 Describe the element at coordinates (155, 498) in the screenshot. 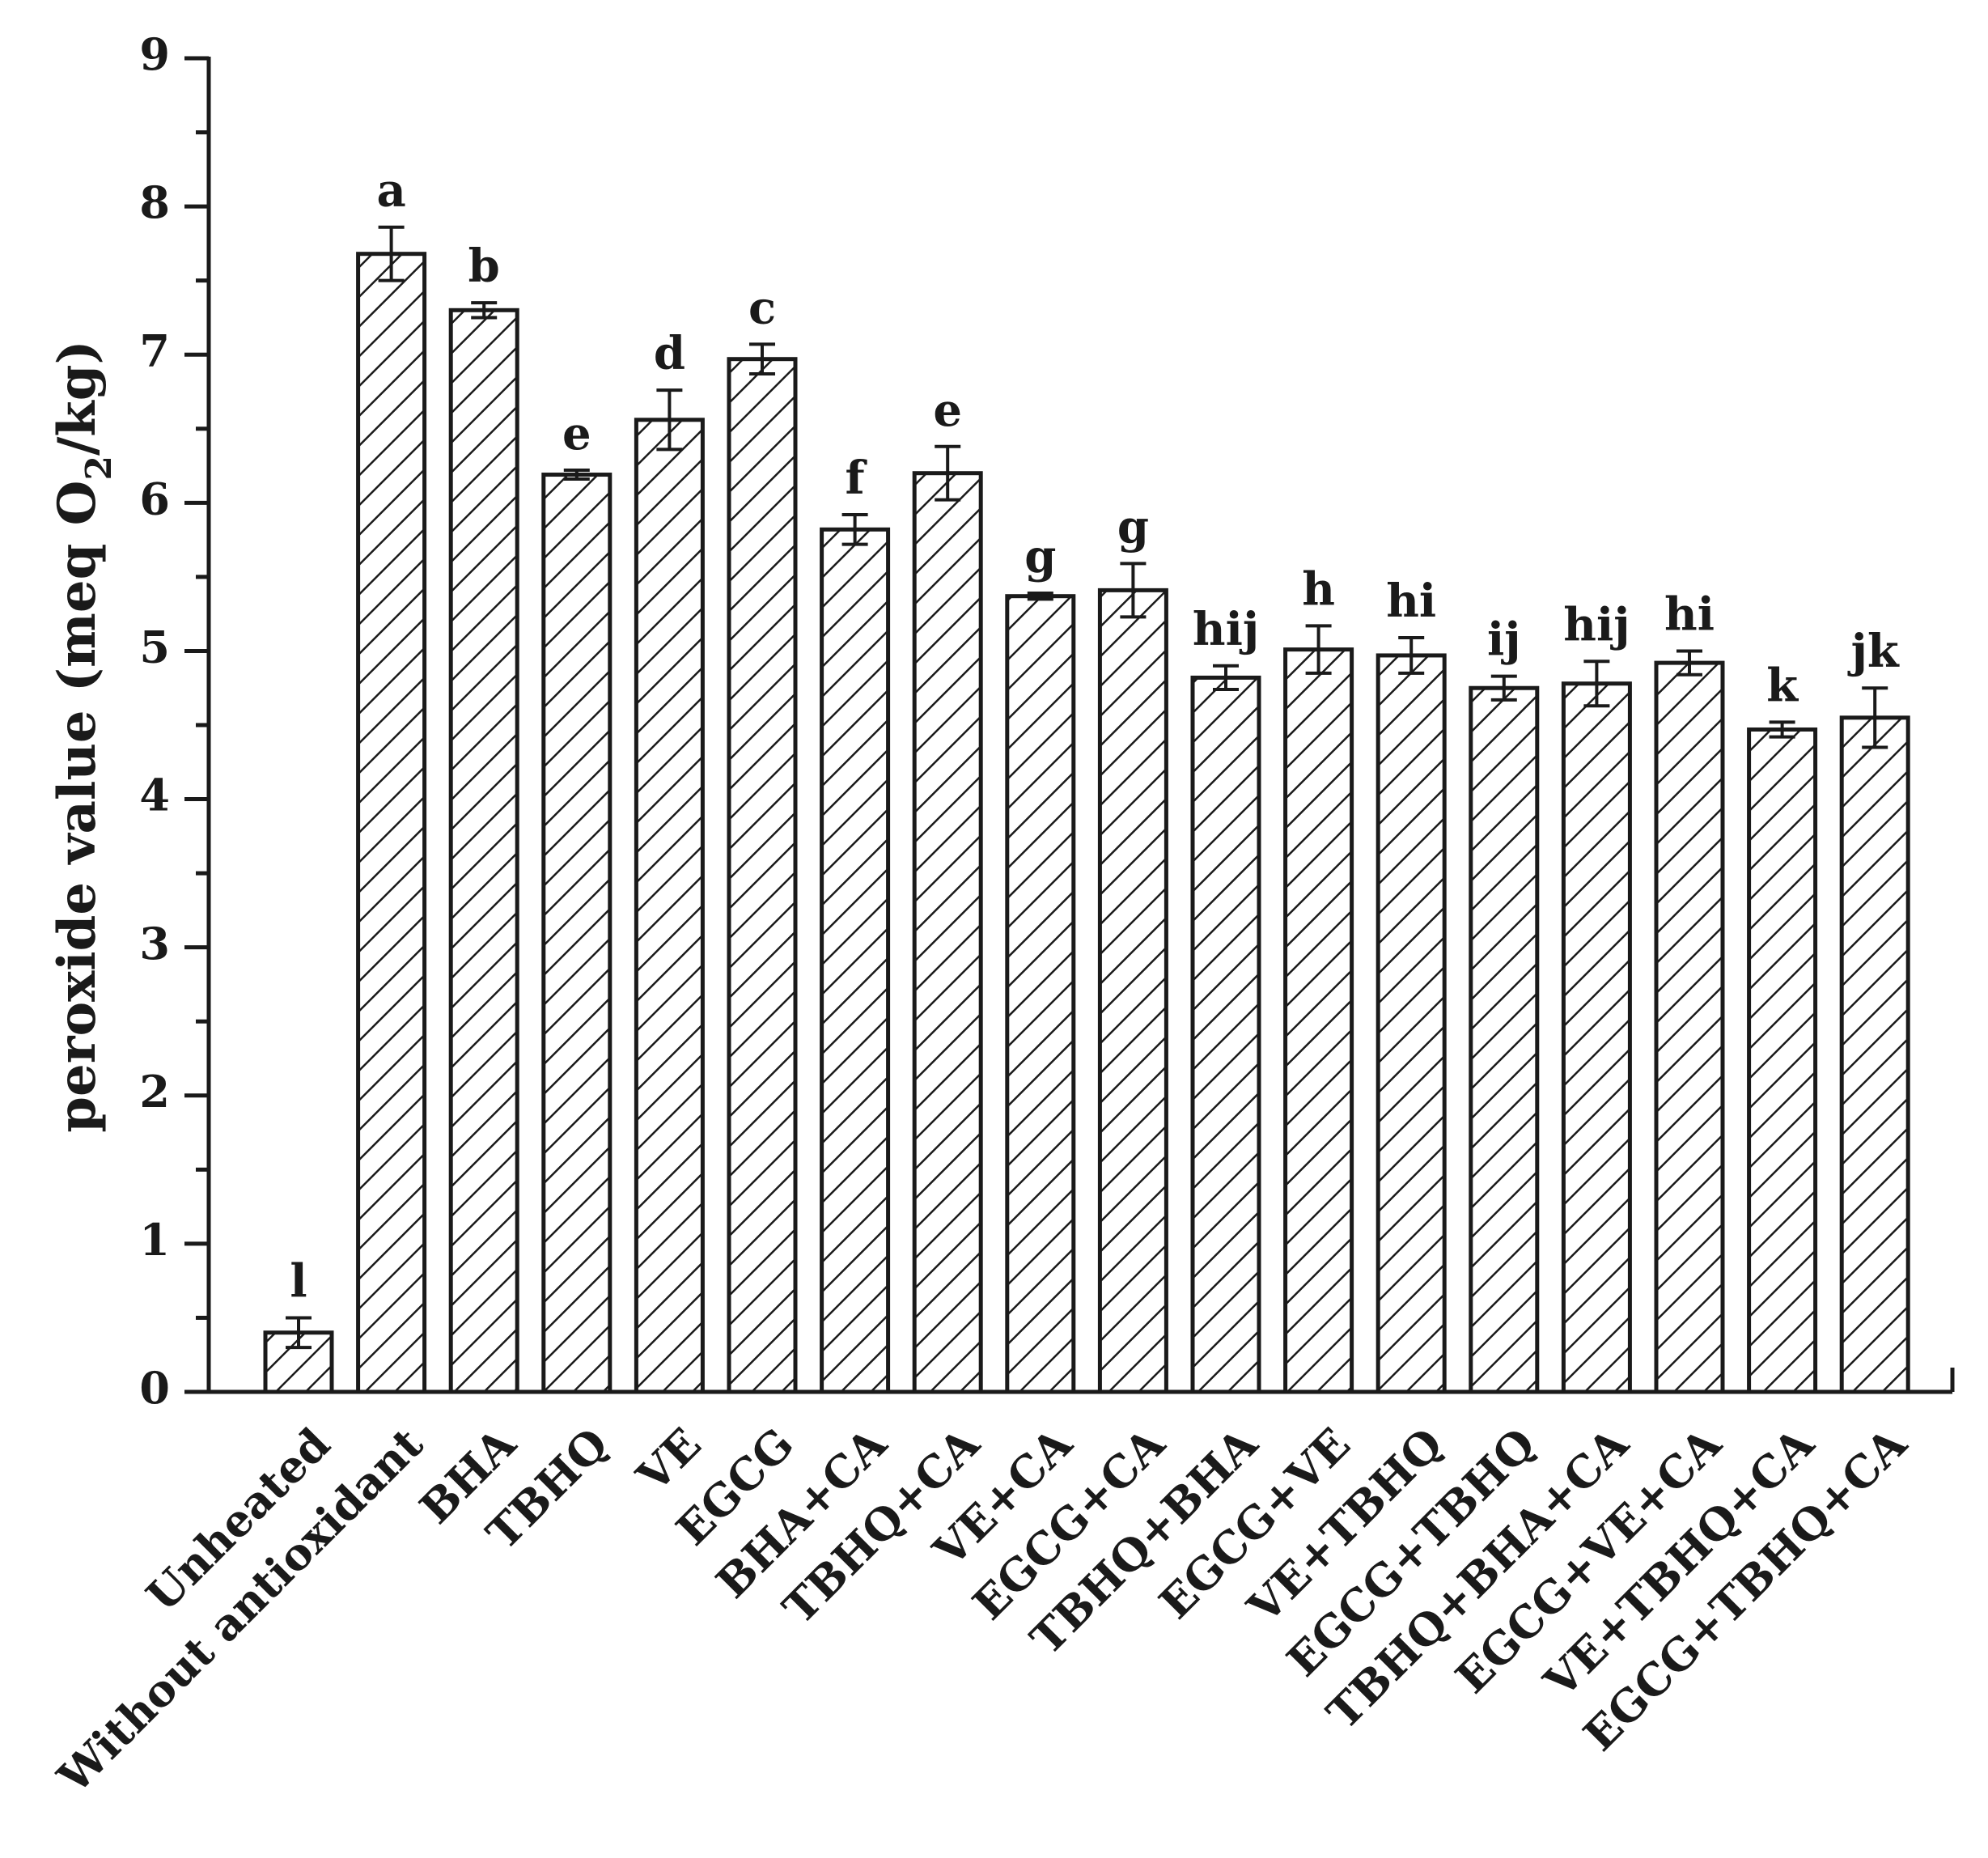

I see `y-tick-label: 6` at that location.